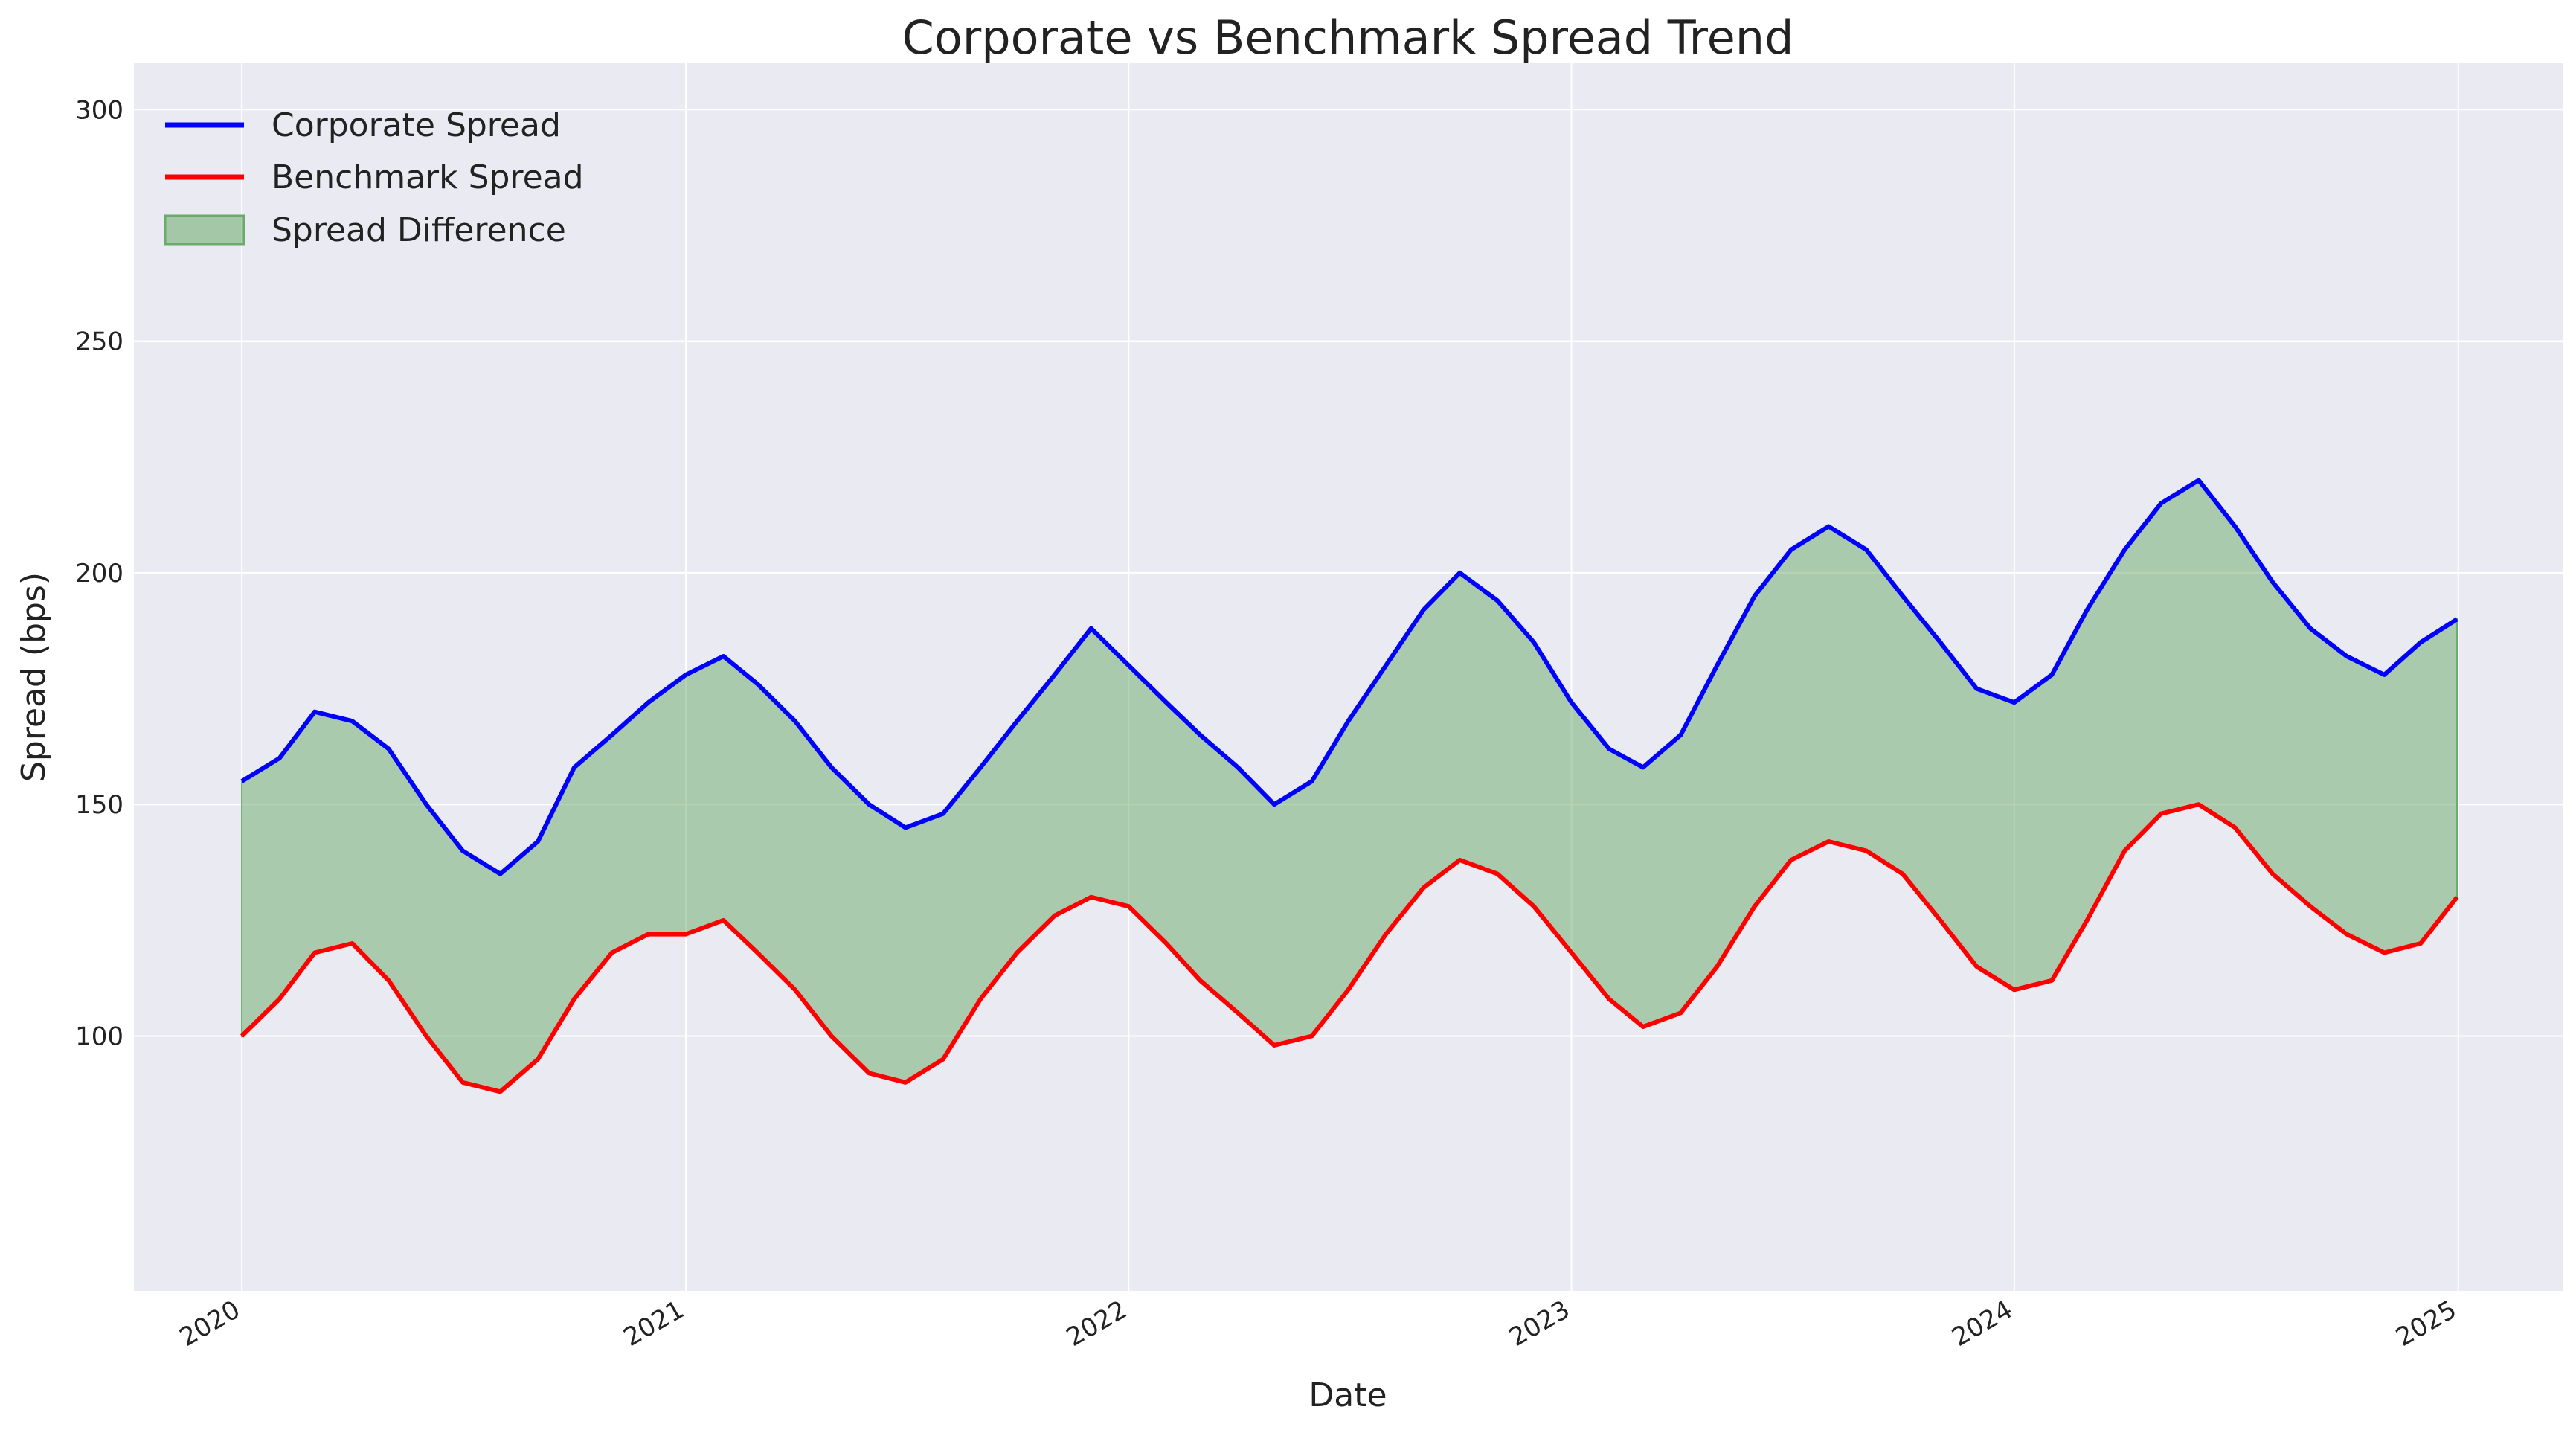 Image resolution: width=2576 pixels, height=1430 pixels. What do you see at coordinates (416, 125) in the screenshot?
I see `legend-label-corporate-spread: Corporate Spread` at bounding box center [416, 125].